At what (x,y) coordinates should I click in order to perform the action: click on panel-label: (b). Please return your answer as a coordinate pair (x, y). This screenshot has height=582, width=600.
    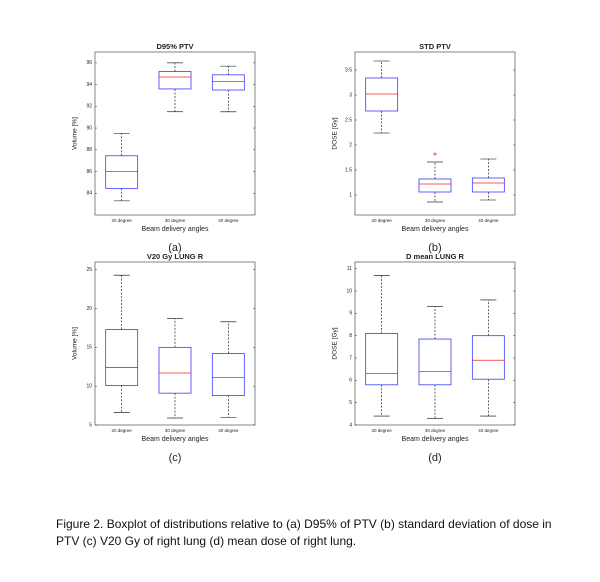
    Looking at the image, I should click on (434, 248).